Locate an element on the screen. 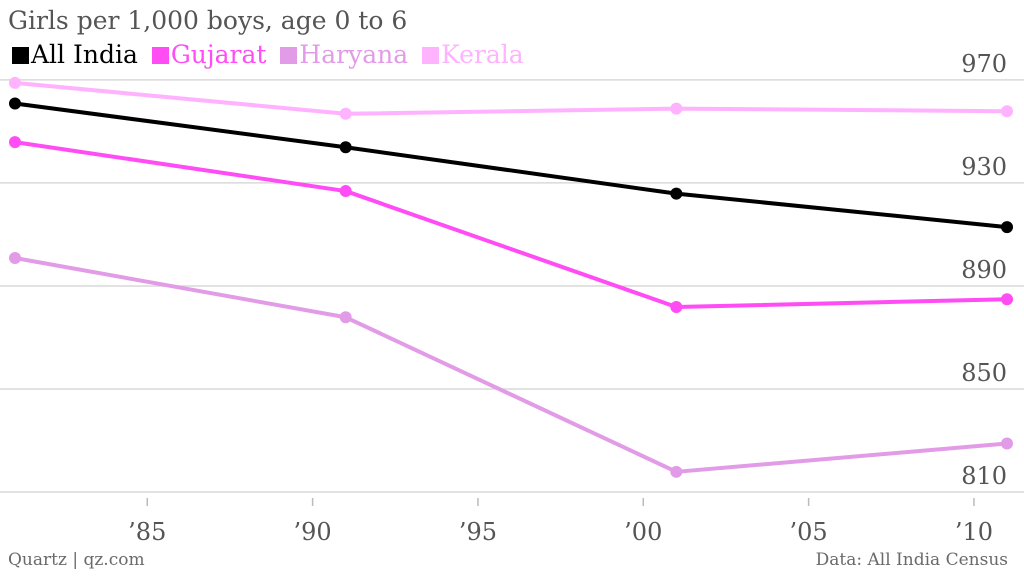  legend-label-gujarat: Gujarat is located at coordinates (218, 54).